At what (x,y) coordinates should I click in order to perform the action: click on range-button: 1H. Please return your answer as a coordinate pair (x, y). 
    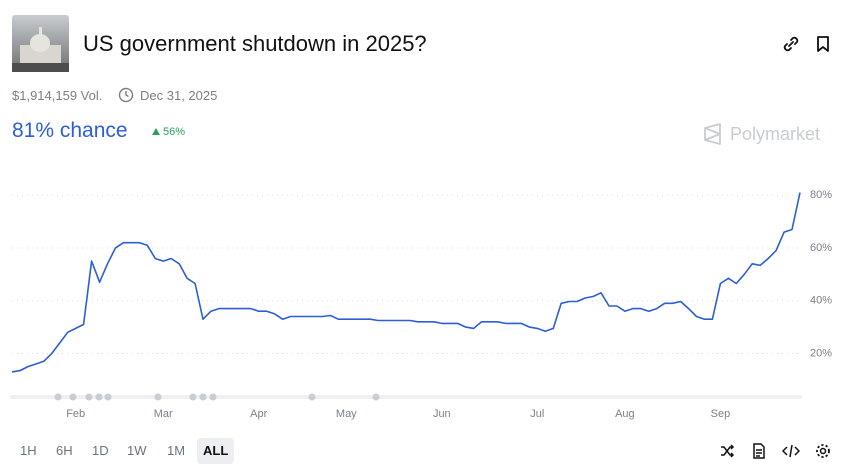
    Looking at the image, I should click on (28, 450).